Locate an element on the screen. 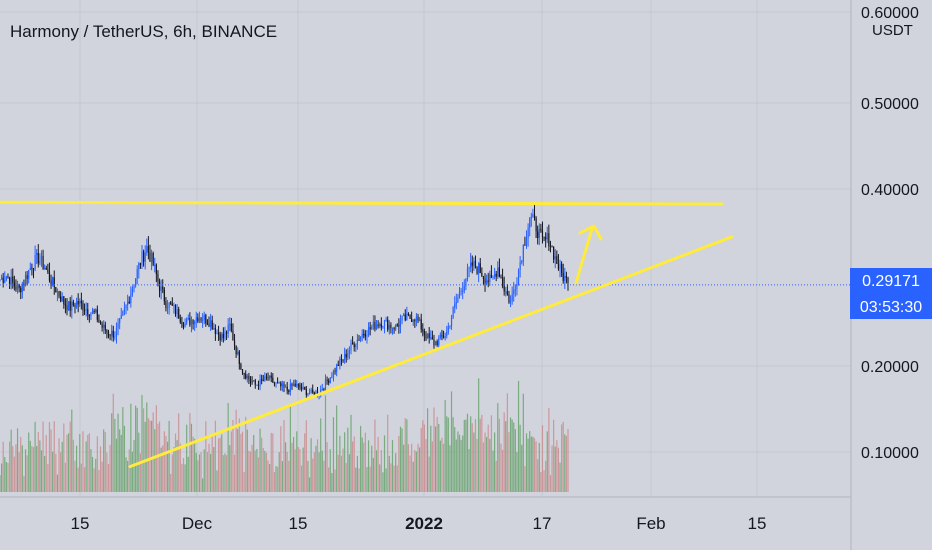  trendline-resistance is located at coordinates (362, 203).